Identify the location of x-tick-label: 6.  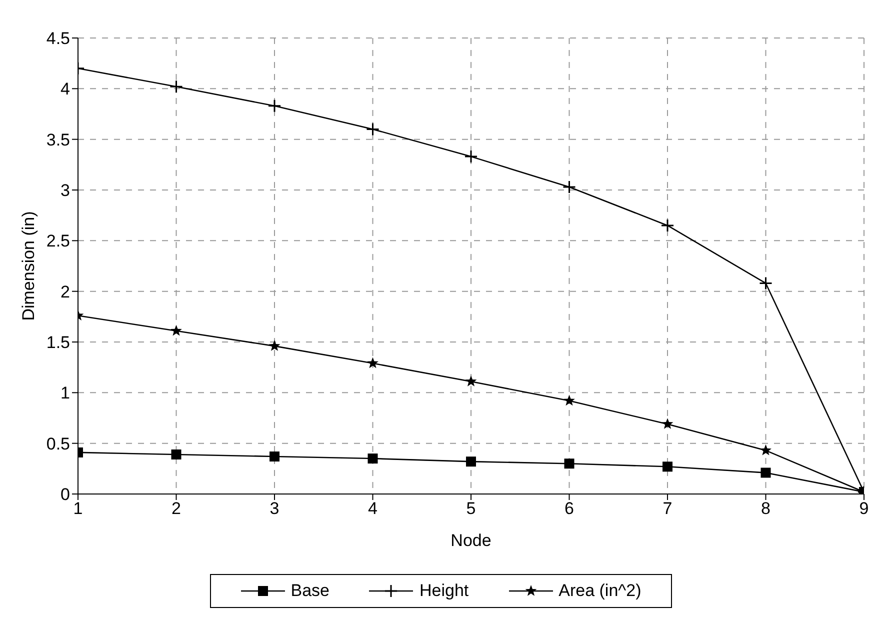
(569, 508).